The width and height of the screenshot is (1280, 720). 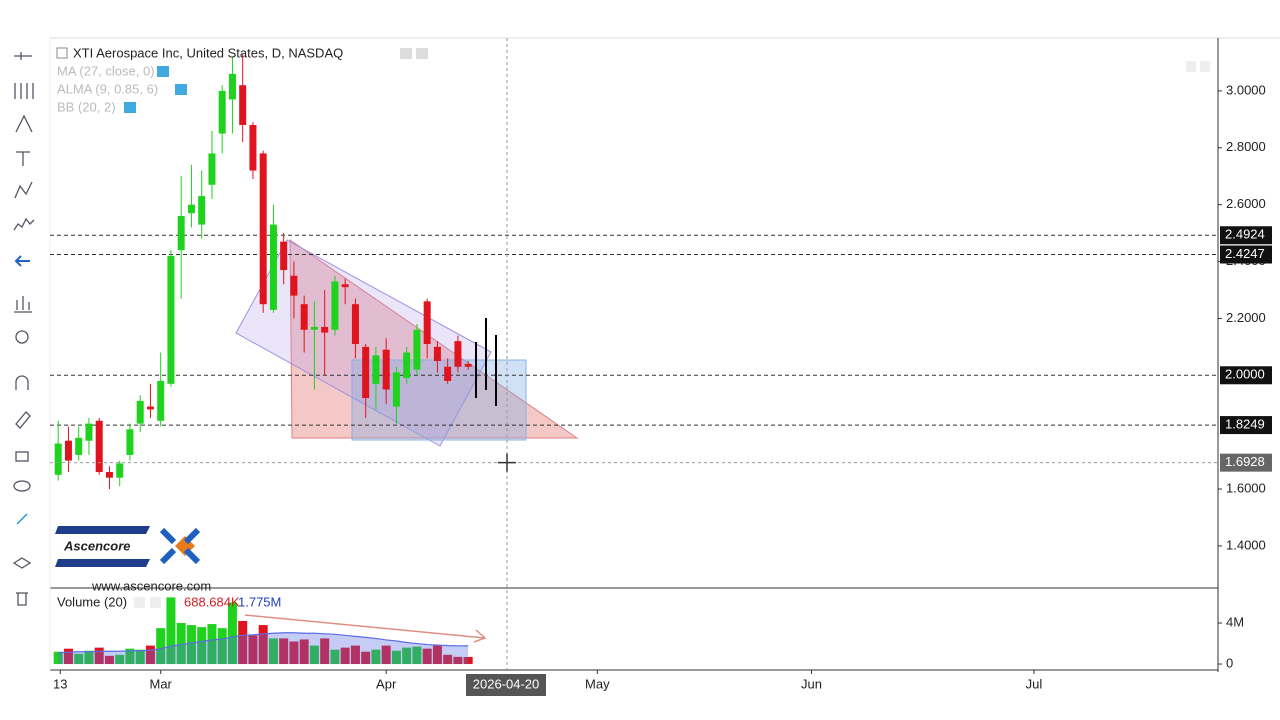 I want to click on tool-text, so click(x=23, y=158).